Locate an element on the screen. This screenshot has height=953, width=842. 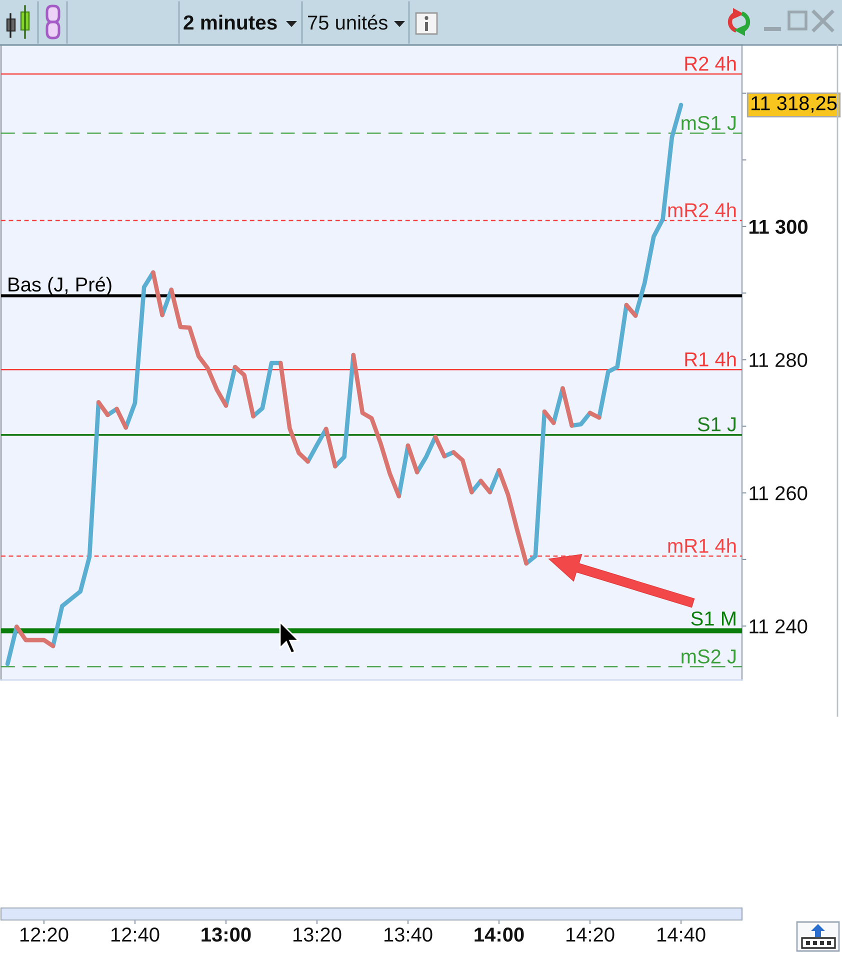
ref-line-label: mR1 4h is located at coordinates (702, 545).